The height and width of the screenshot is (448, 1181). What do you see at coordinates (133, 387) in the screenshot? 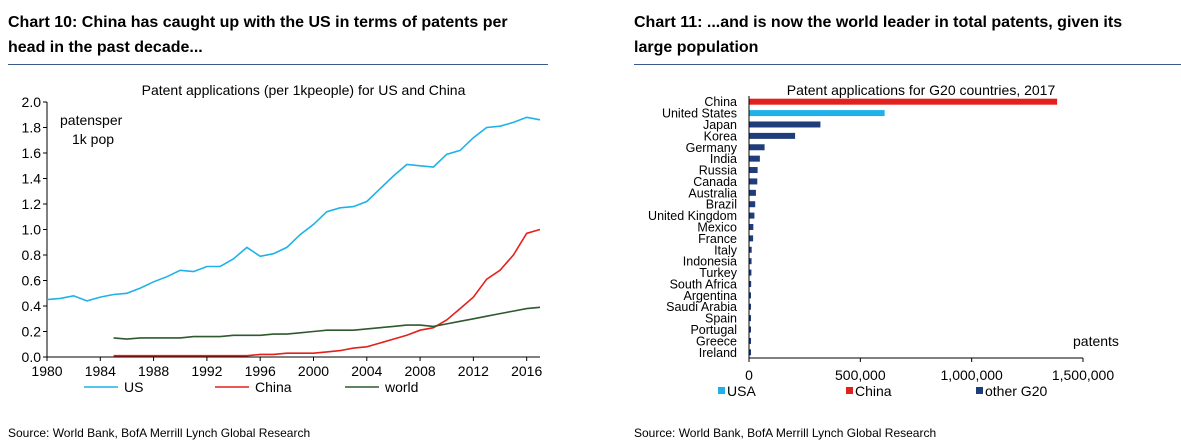
I see `legend-label-us: US` at bounding box center [133, 387].